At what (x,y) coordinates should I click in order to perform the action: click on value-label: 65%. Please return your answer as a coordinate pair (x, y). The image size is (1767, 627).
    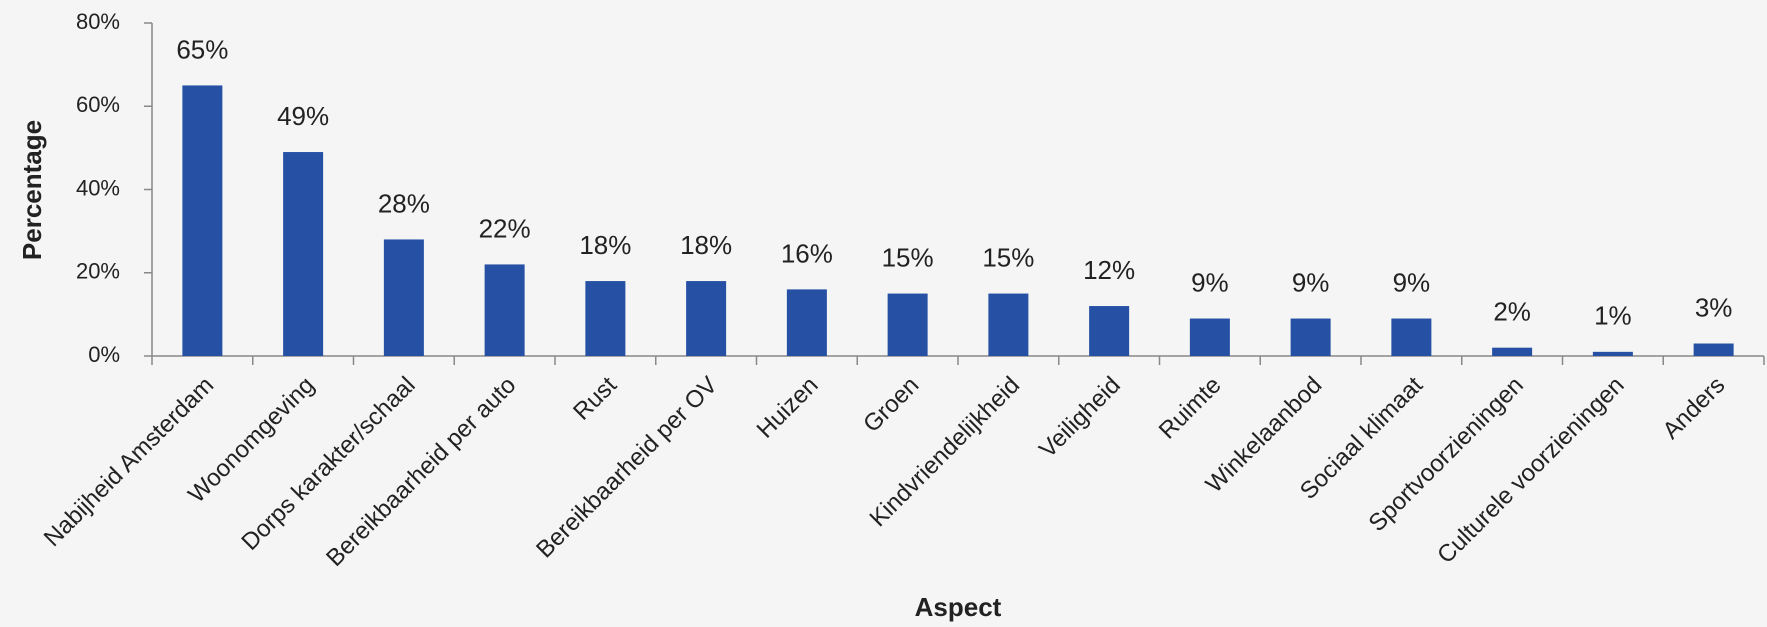
    Looking at the image, I should click on (202, 49).